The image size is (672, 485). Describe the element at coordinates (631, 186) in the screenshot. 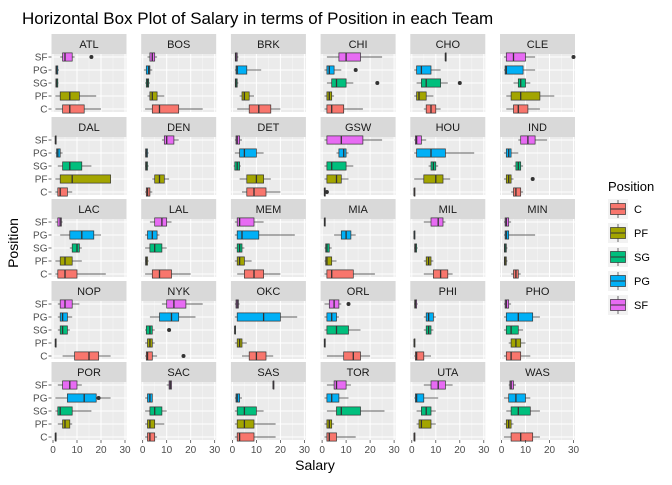

I see `legend-title: Position` at that location.